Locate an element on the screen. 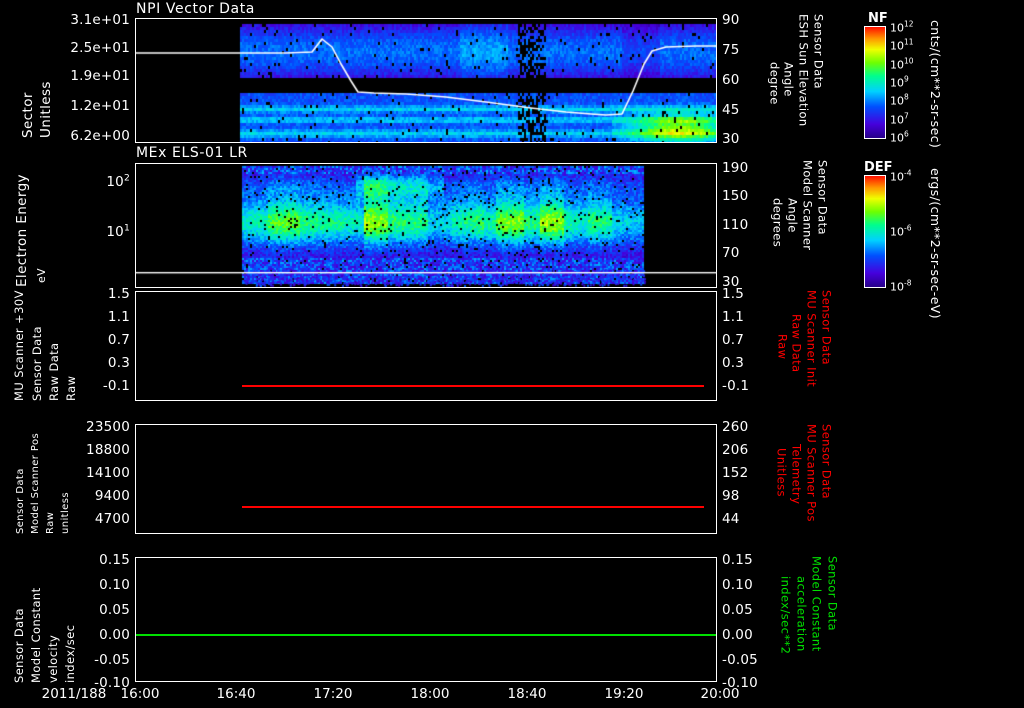 The width and height of the screenshot is (1024, 708). cbtick: 10⁻⁶ is located at coordinates (901, 231).